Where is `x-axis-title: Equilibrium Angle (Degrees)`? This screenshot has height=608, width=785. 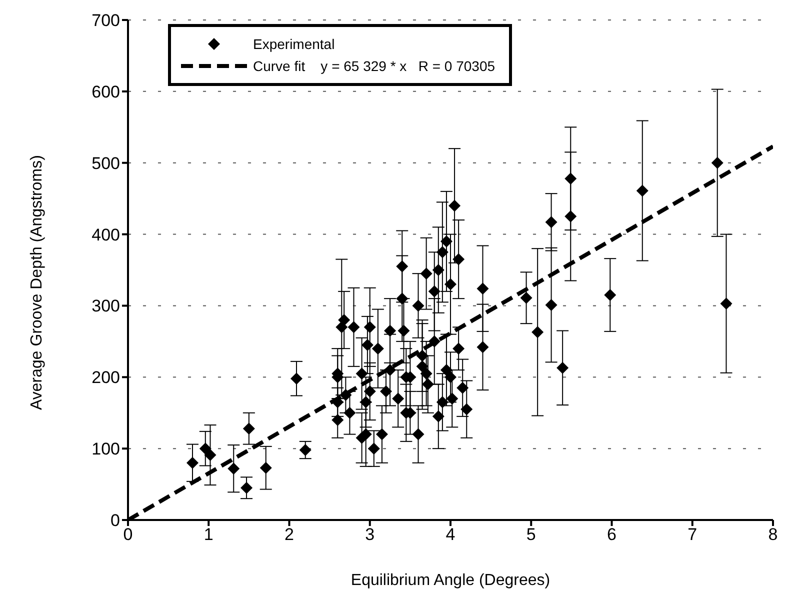 x-axis-title: Equilibrium Angle (Degrees) is located at coordinates (450, 580).